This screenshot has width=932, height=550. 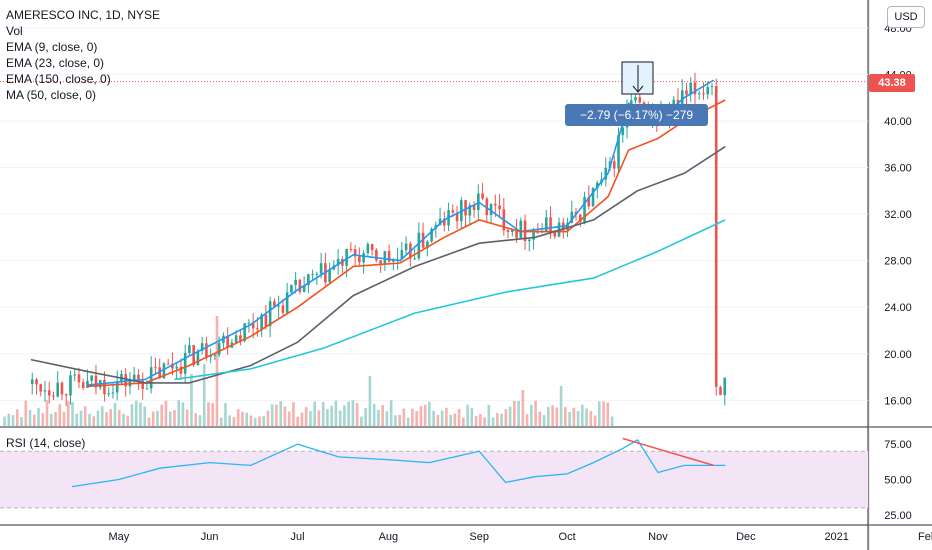 I want to click on price-tick-label: 48.00, so click(x=898, y=29).